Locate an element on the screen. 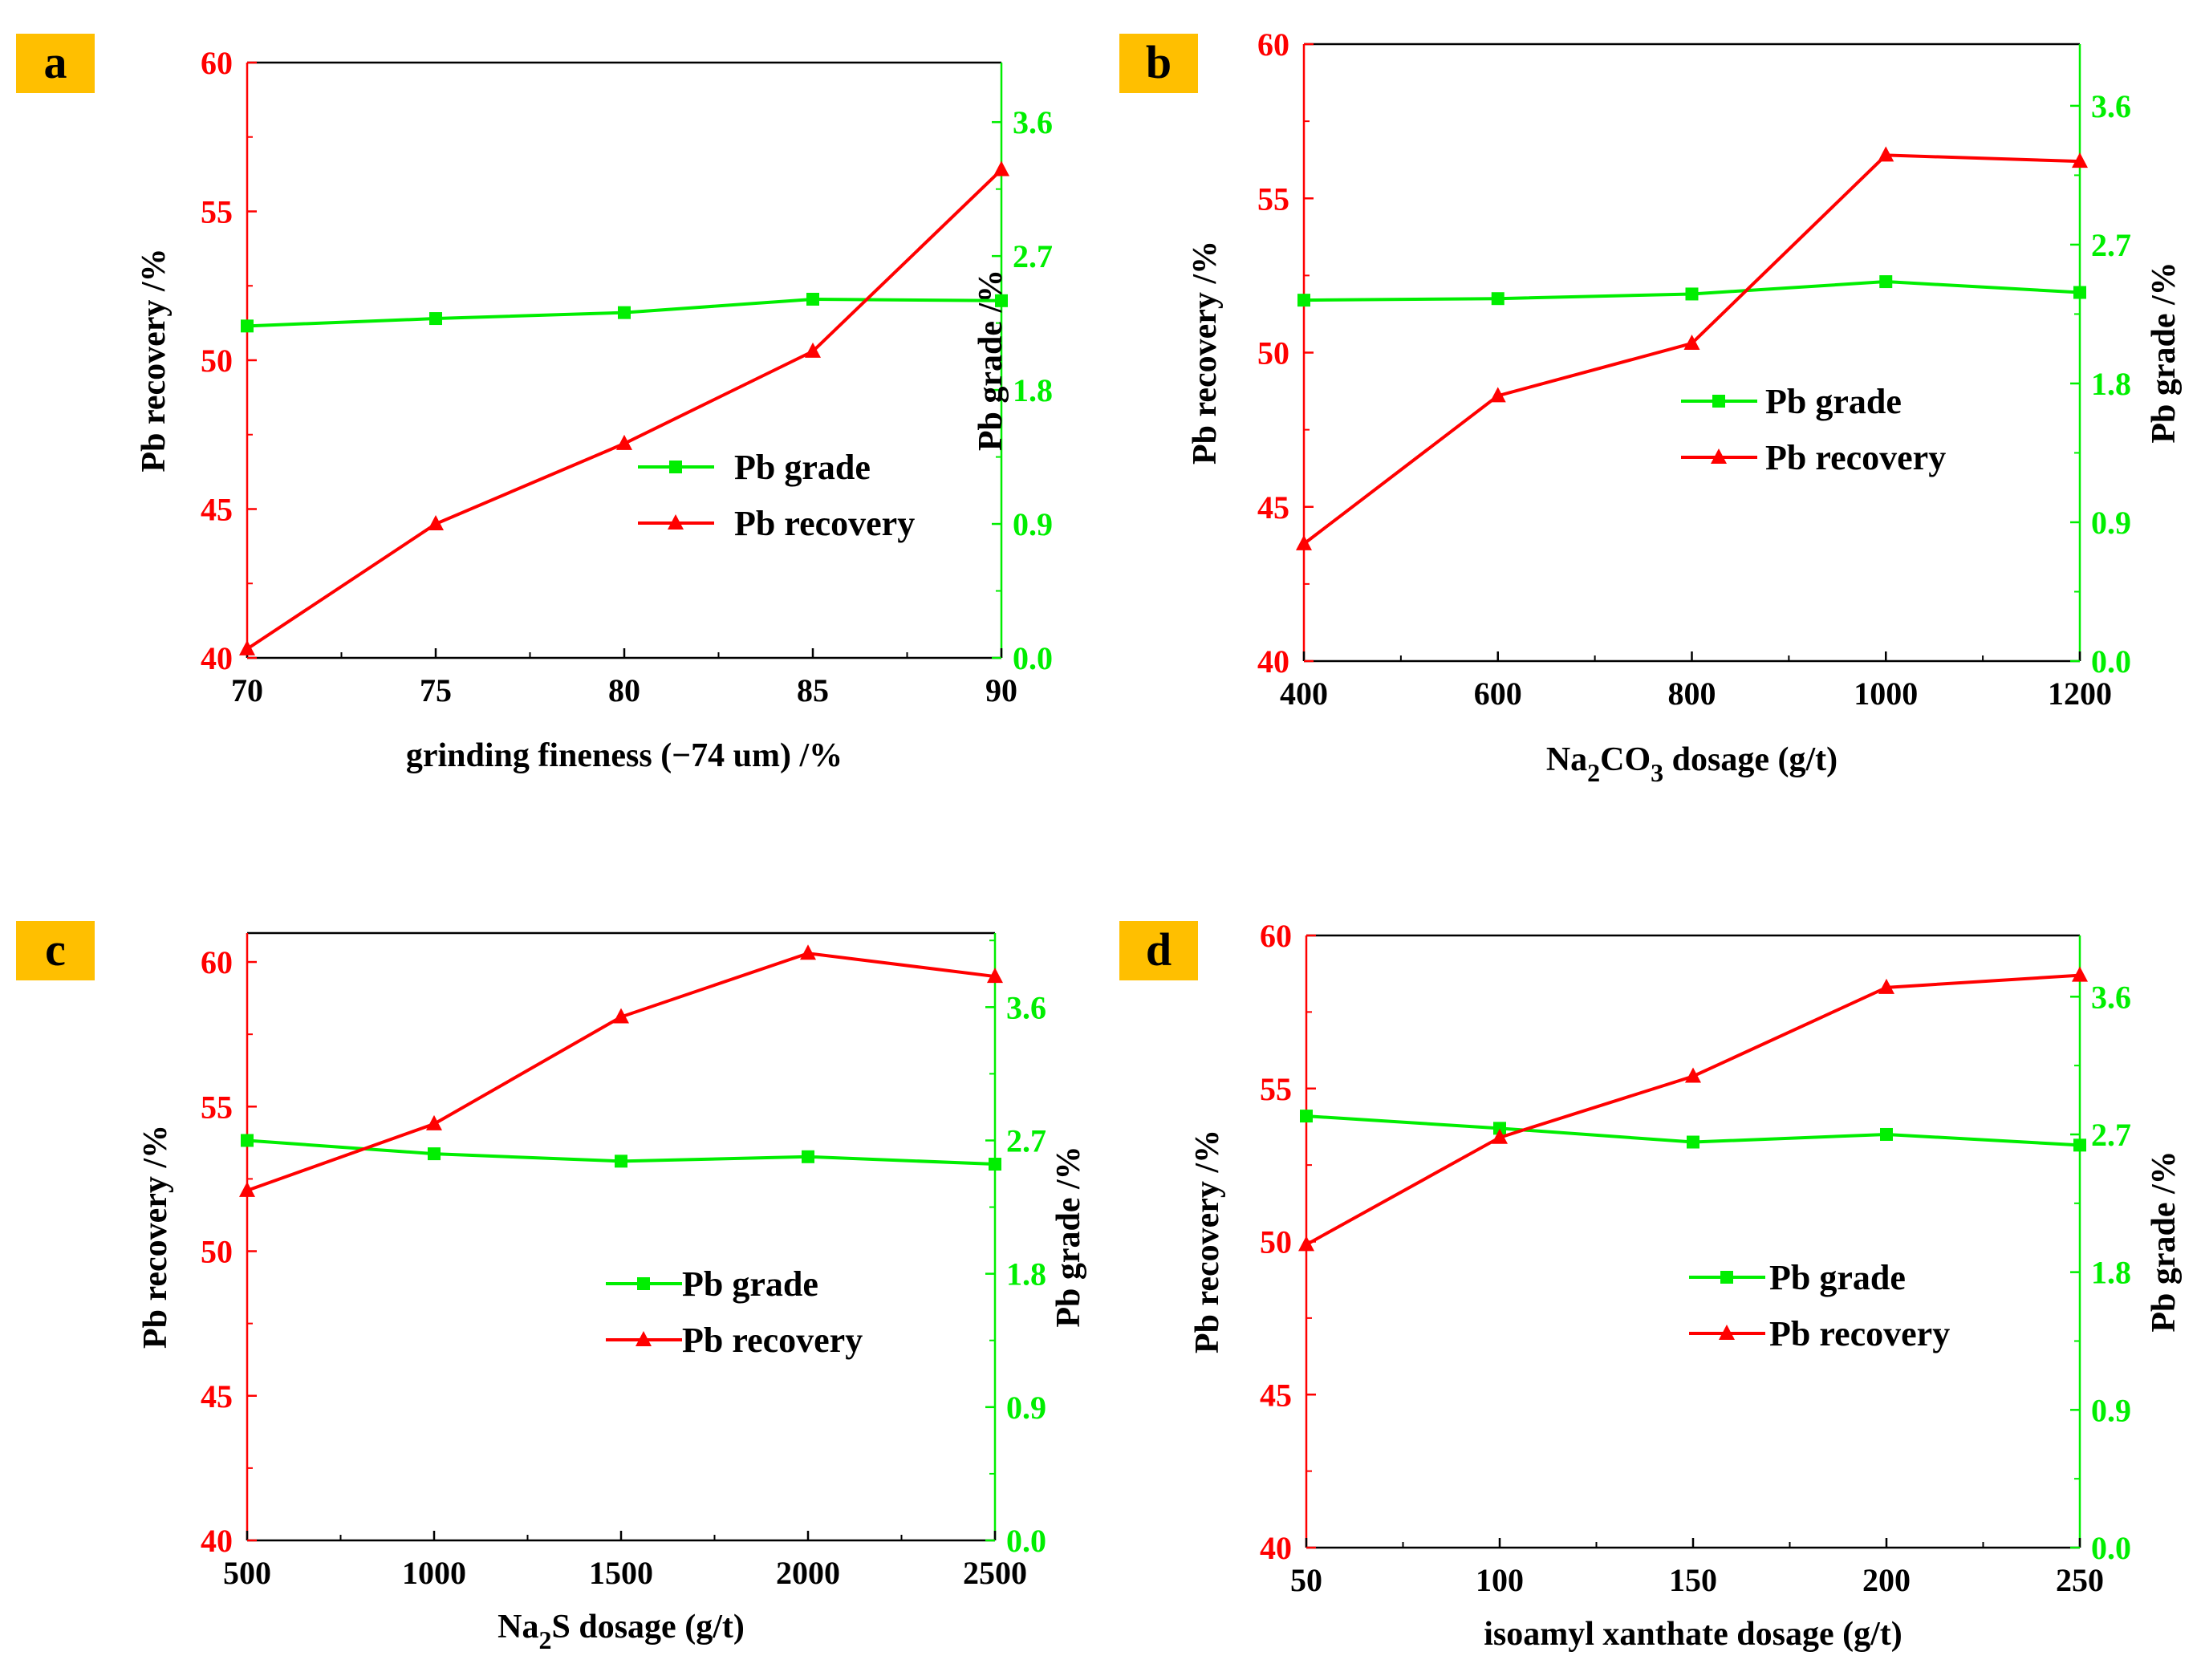 The width and height of the screenshot is (2205, 1680). x-tick-label: 85 is located at coordinates (813, 690).